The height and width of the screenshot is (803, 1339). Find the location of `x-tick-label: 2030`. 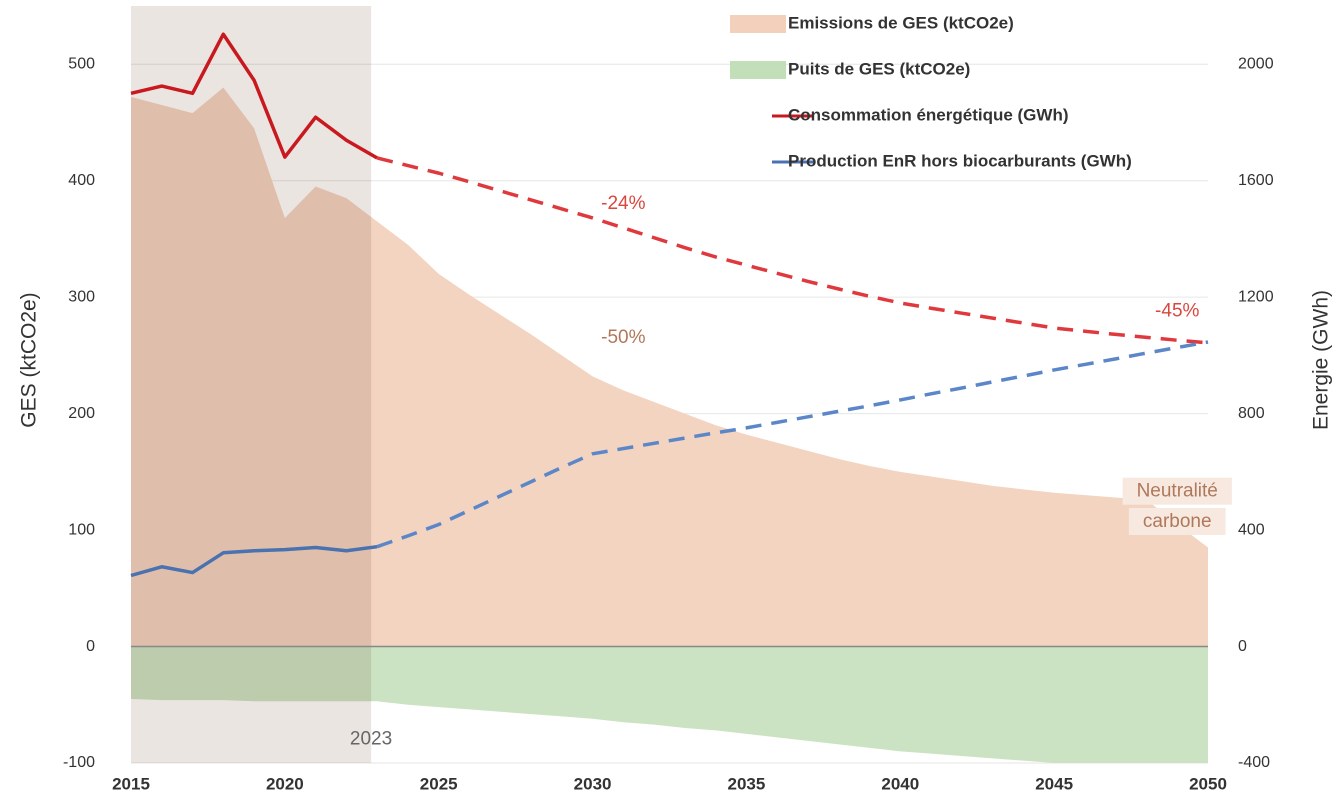

x-tick-label: 2030 is located at coordinates (593, 783).